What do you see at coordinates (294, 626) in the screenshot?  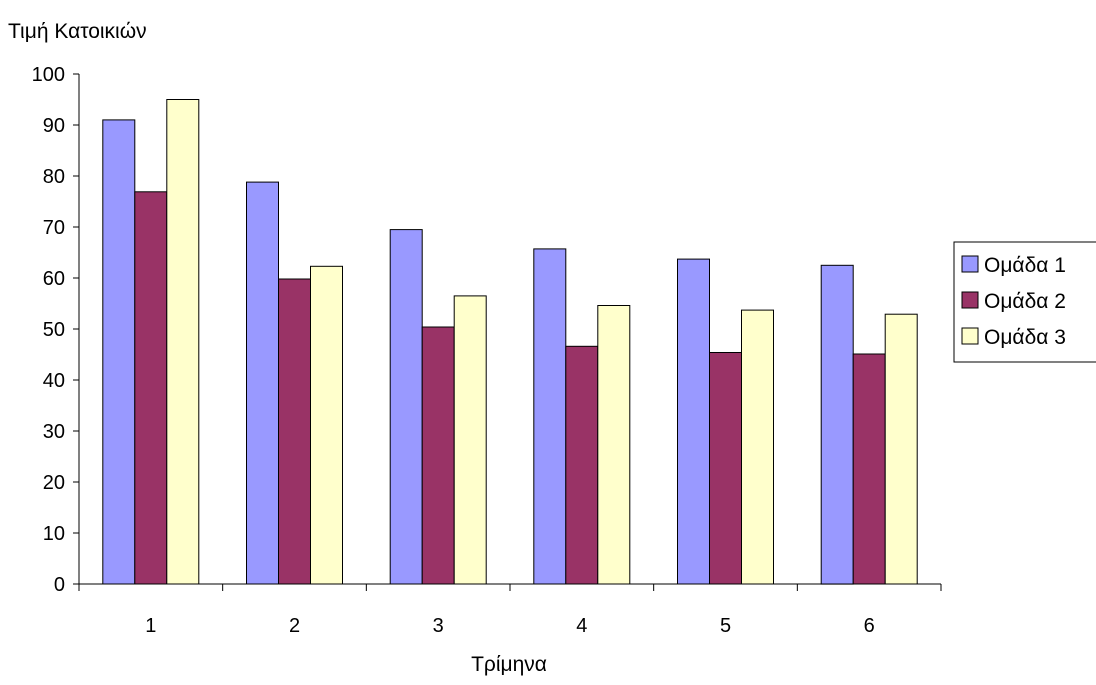 I see `x-tick-label: 2` at bounding box center [294, 626].